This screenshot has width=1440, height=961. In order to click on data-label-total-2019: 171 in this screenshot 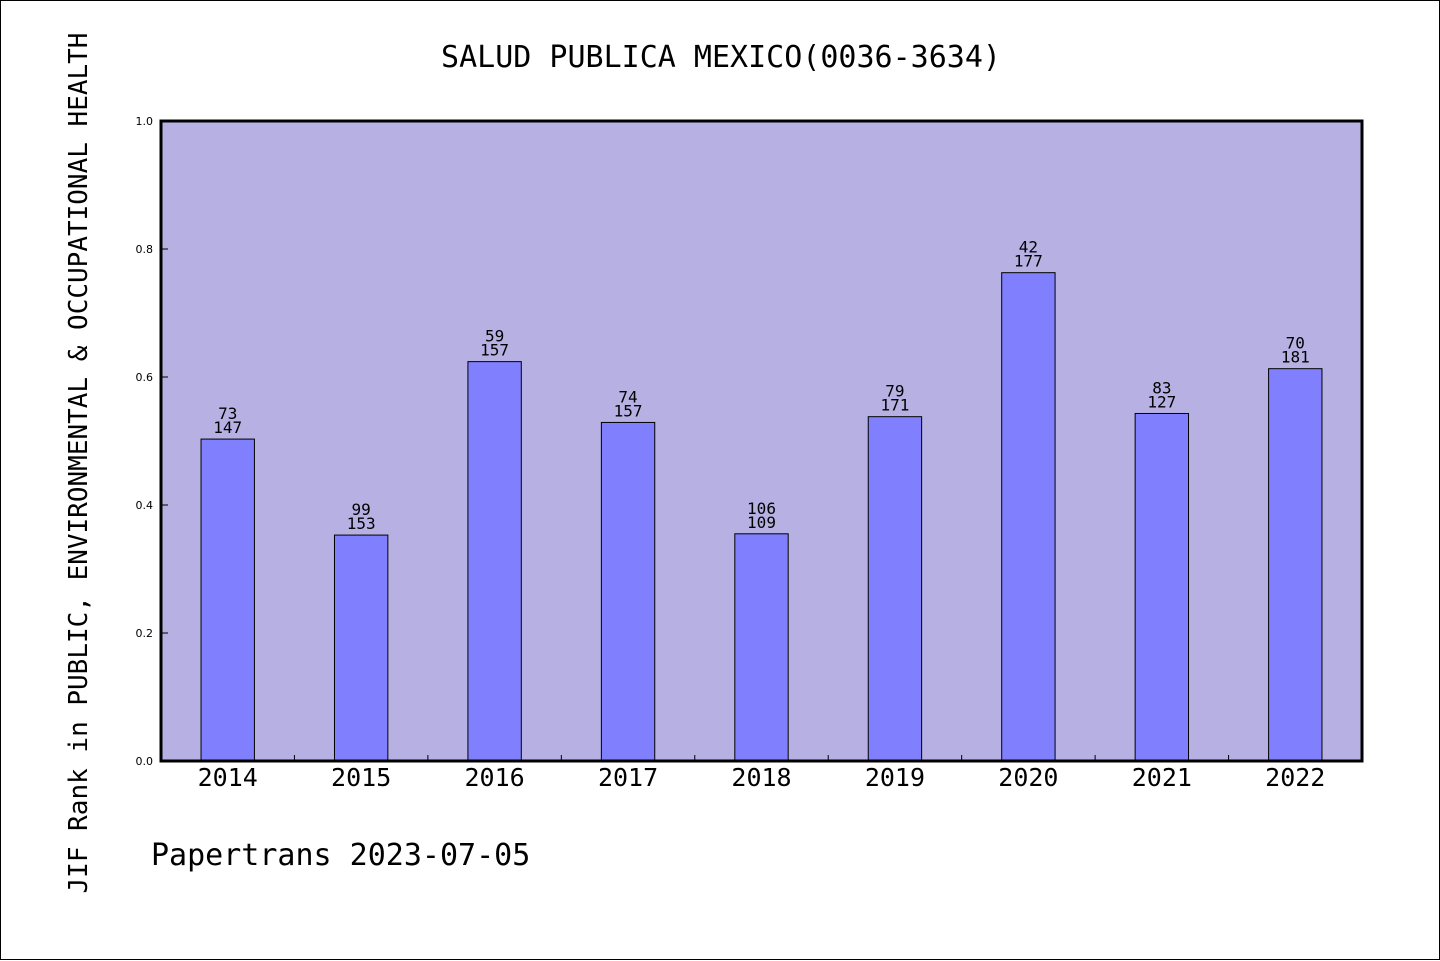, I will do `click(894, 405)`.